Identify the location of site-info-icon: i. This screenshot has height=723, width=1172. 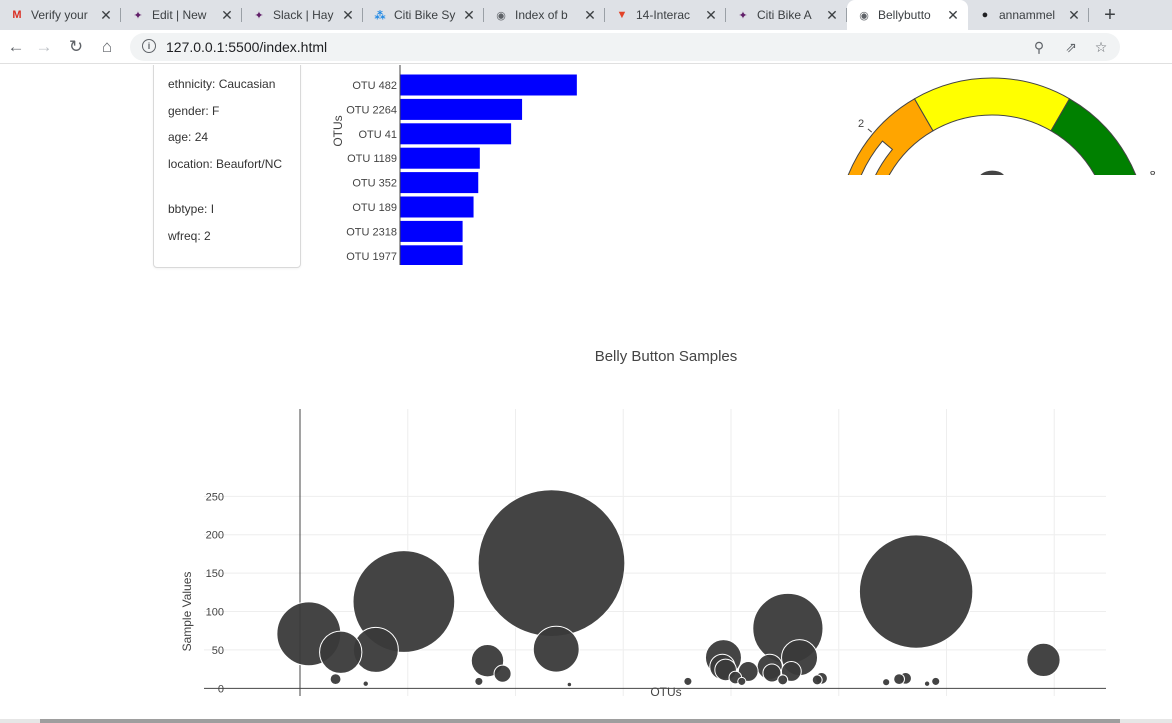
(149, 46).